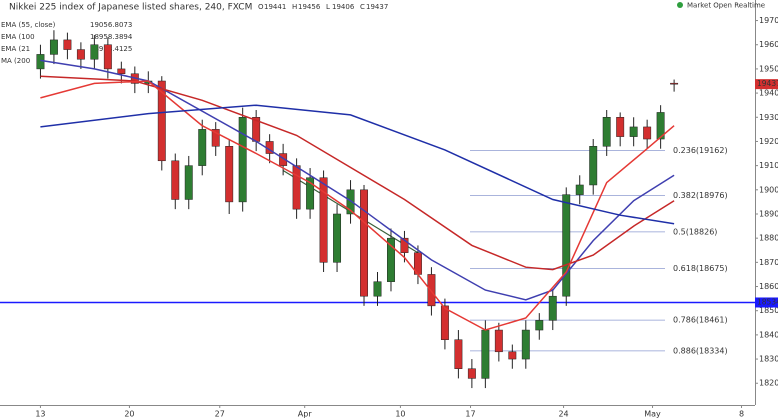 Image resolution: width=778 pixels, height=420 pixels. I want to click on fib-label: 0.886(18334), so click(700, 350).